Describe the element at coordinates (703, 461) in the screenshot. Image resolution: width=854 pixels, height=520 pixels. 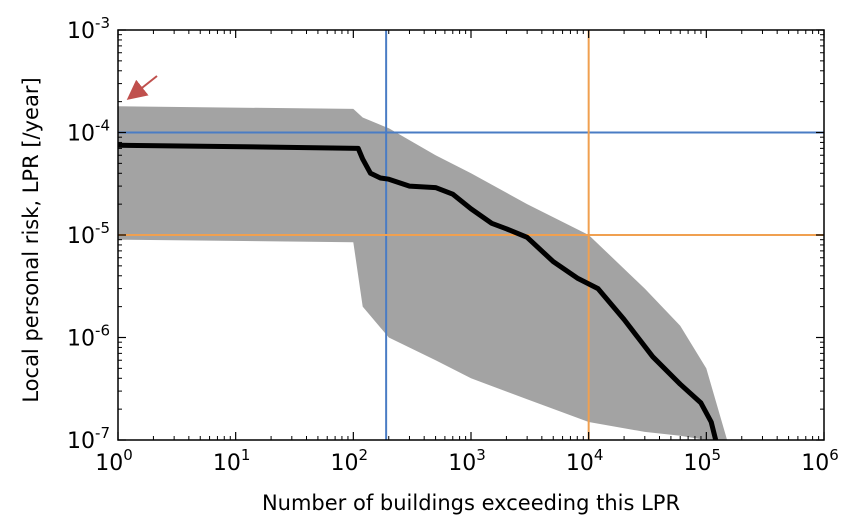
I see `x-tick-label: 10⁵` at that location.